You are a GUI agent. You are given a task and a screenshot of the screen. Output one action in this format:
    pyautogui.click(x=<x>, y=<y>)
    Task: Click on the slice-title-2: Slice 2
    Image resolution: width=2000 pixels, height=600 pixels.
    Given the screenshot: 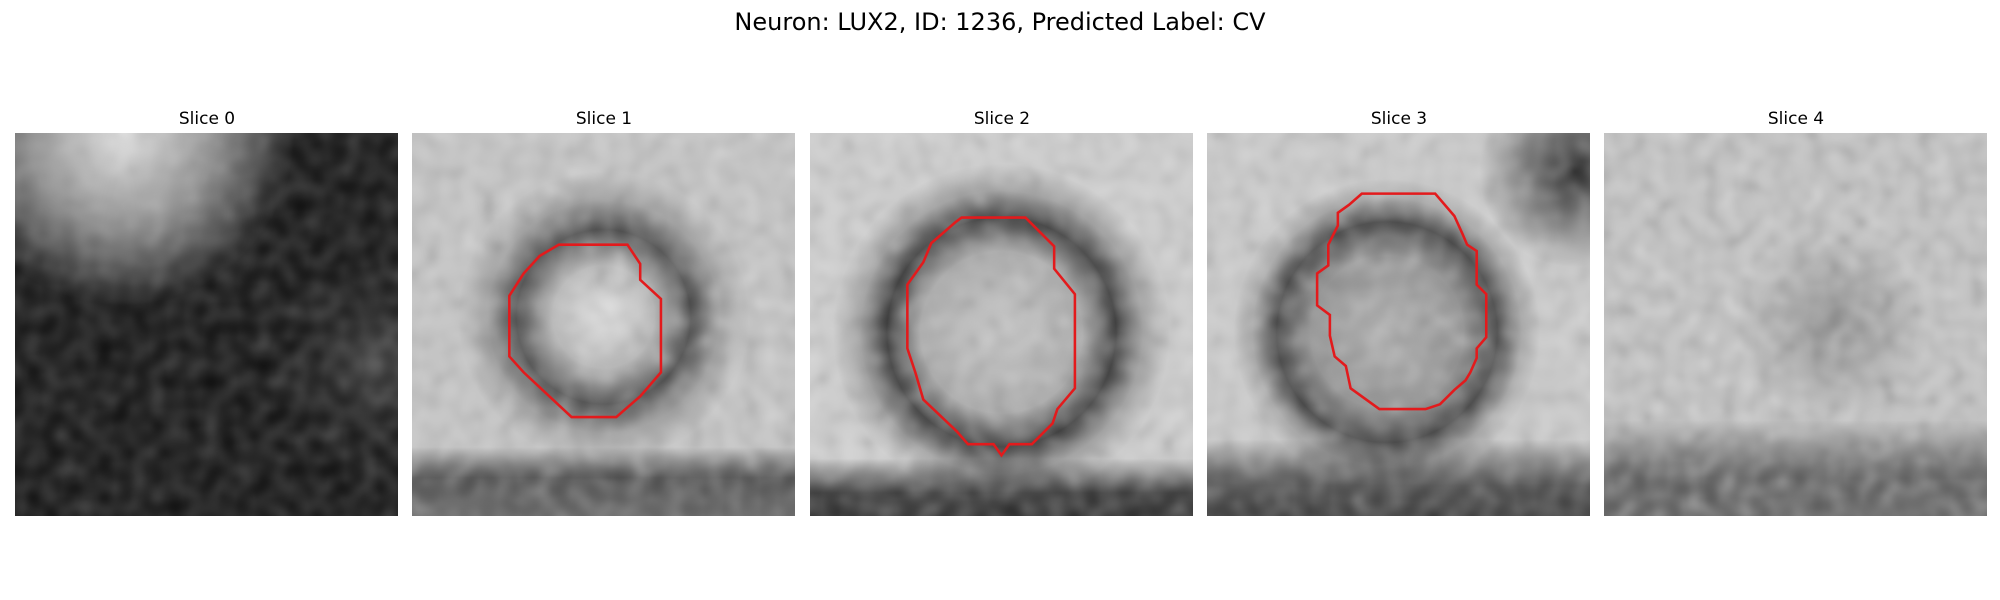 What is the action you would take?
    pyautogui.click(x=1002, y=119)
    